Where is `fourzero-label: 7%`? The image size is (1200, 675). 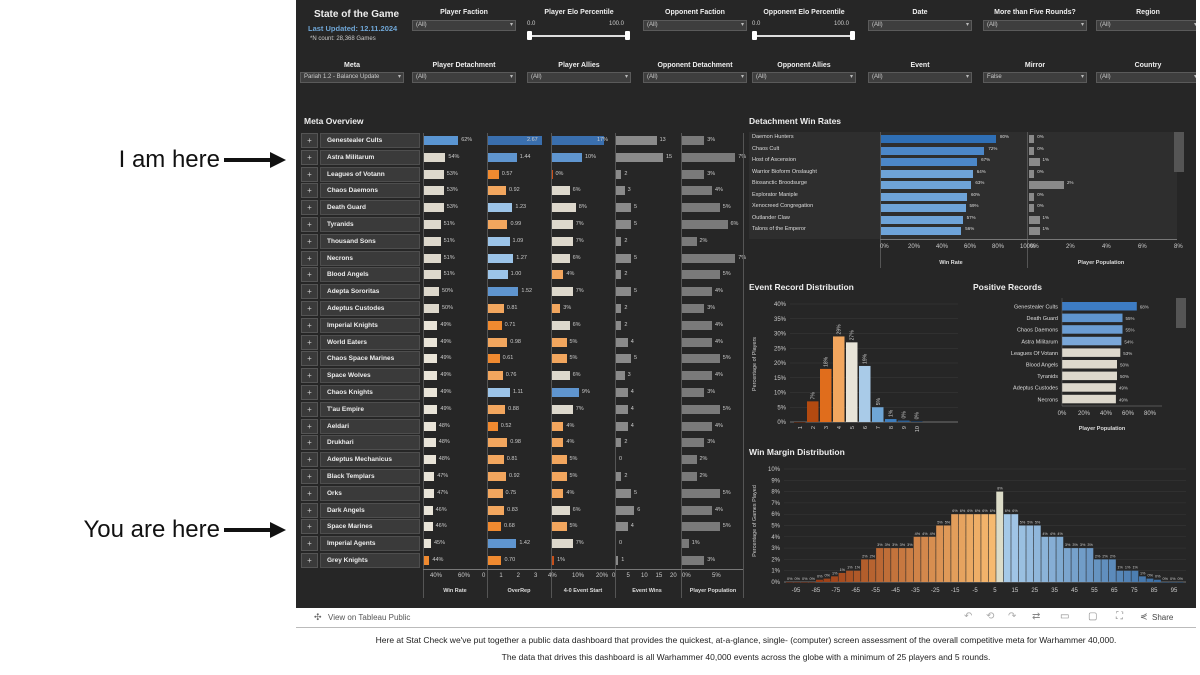 fourzero-label: 7% is located at coordinates (579, 543).